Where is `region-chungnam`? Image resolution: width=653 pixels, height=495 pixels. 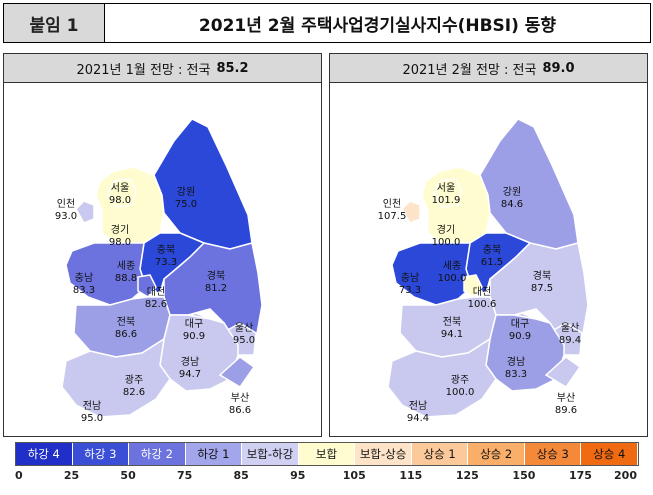
region-chungnam is located at coordinates (432, 274).